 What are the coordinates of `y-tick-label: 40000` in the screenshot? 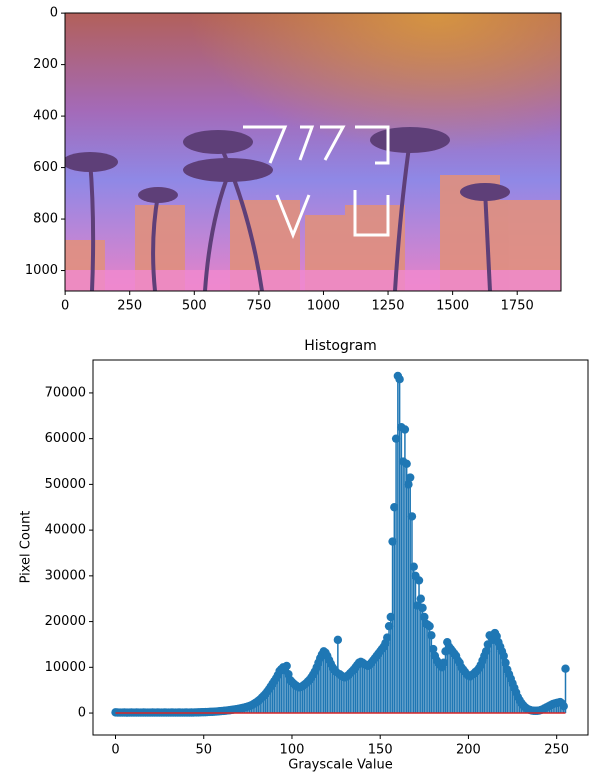 It's located at (65, 530).